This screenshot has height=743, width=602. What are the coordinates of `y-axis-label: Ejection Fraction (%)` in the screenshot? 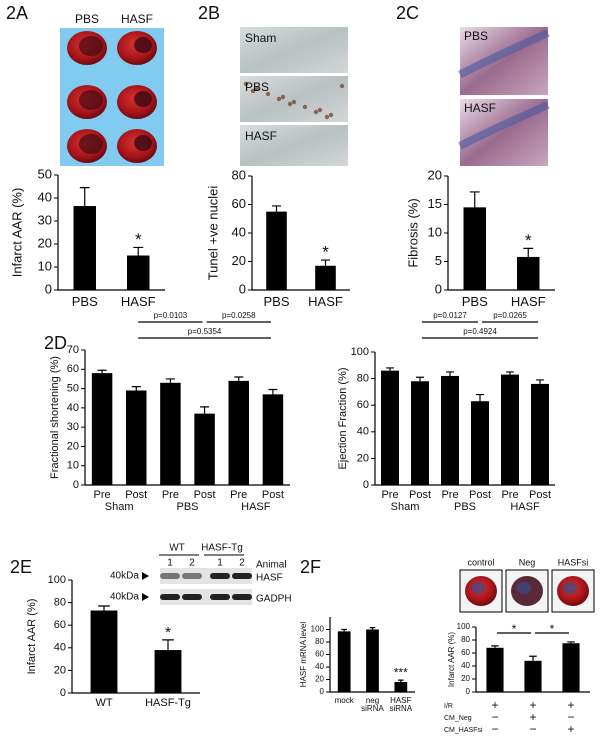 It's located at (343, 418).